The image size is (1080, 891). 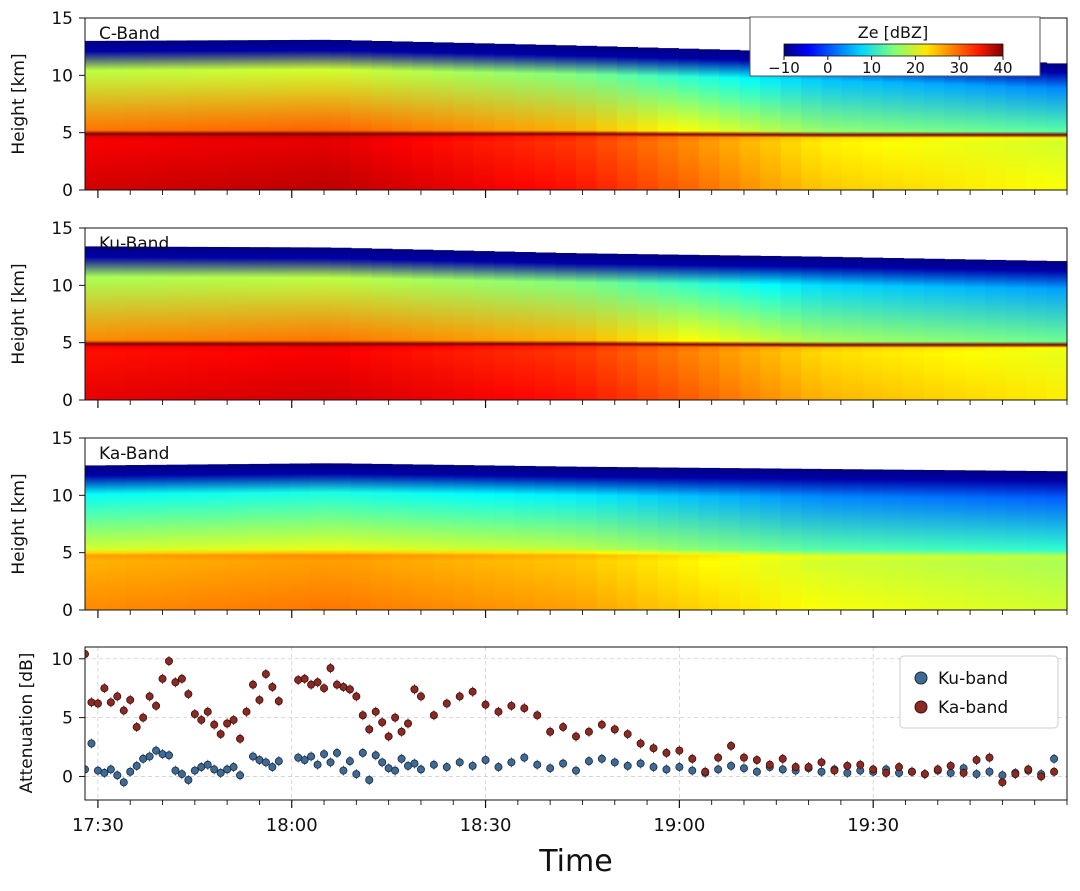 I want to click on colorbar-tick-label: 30, so click(x=959, y=68).